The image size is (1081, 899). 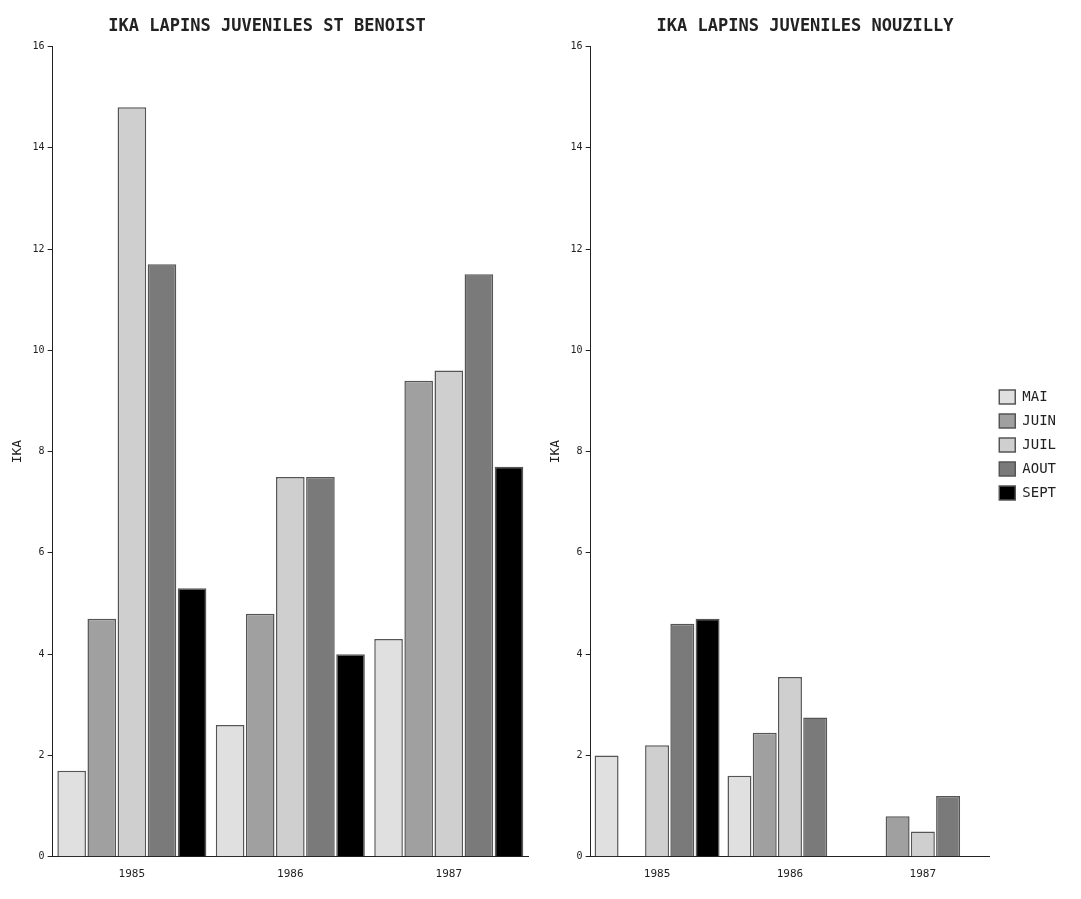 What do you see at coordinates (1039, 443) in the screenshot?
I see `legend-label: JUIL` at bounding box center [1039, 443].